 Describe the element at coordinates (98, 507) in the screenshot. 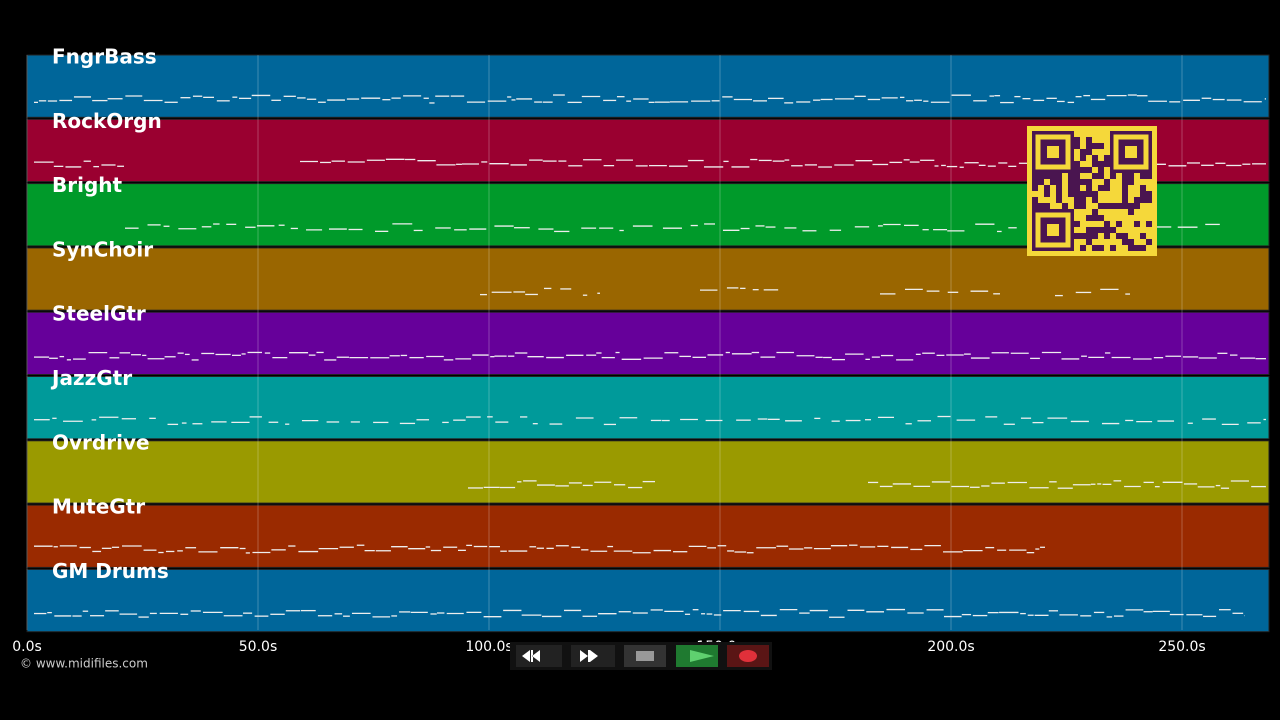

I see `track-name: MuteGtr` at that location.